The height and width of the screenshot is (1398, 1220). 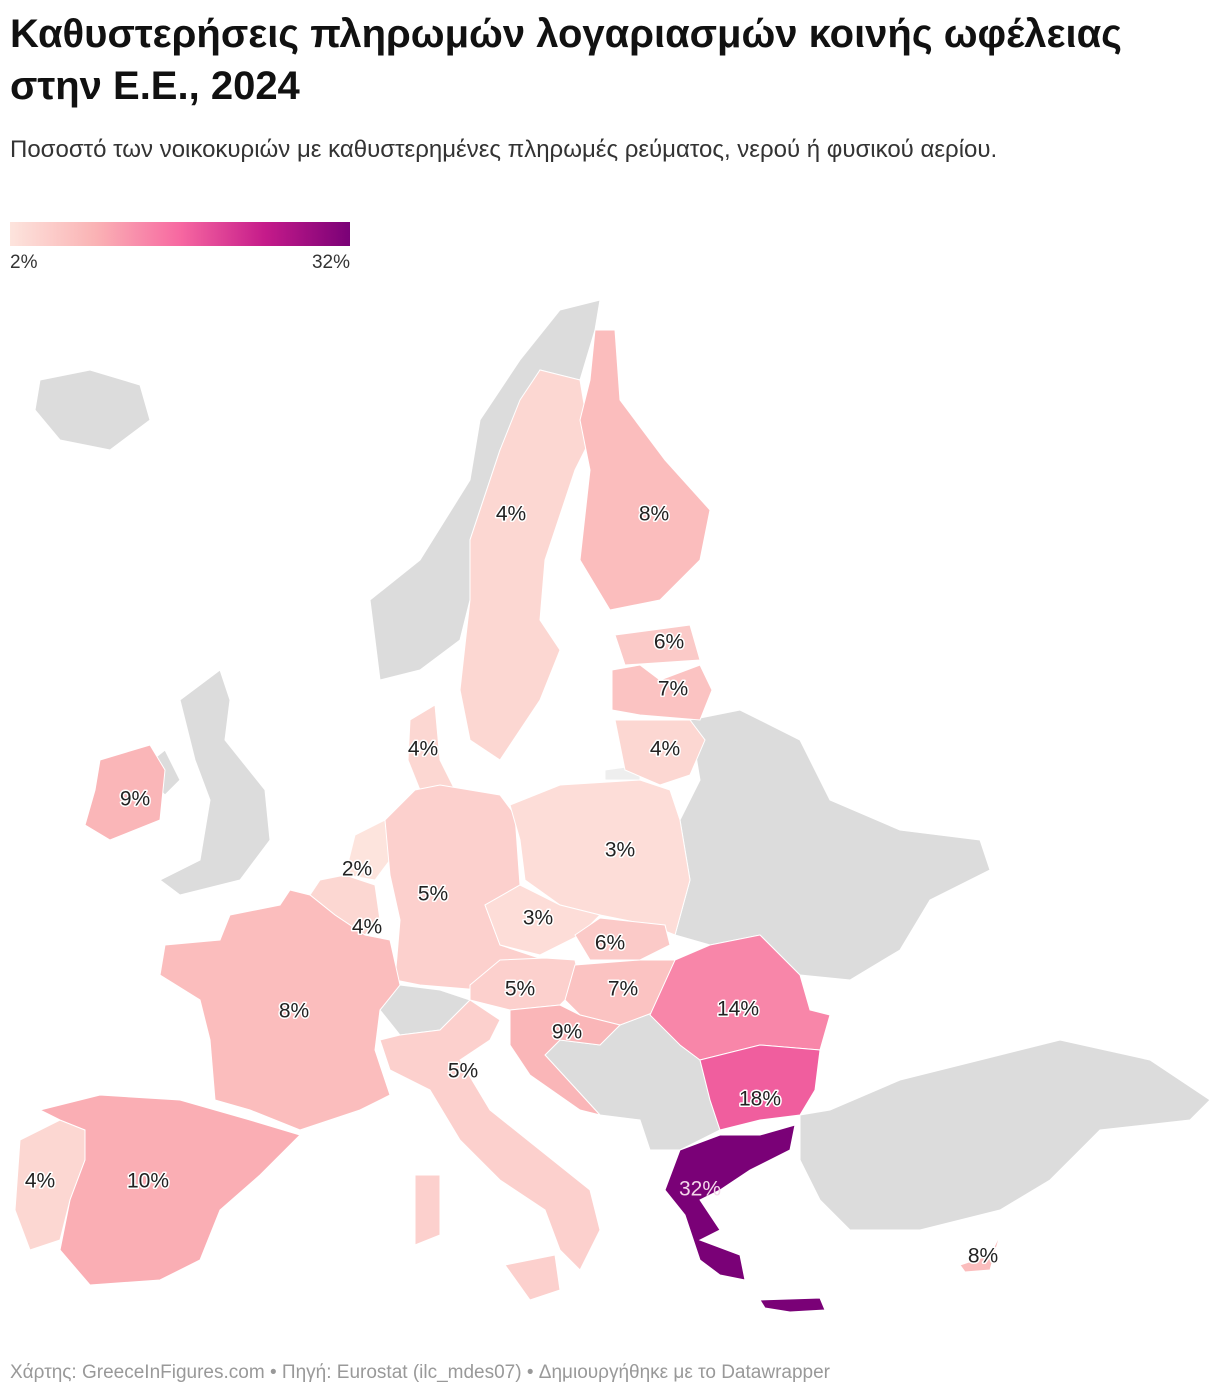 I want to click on legend-bar, so click(x=180, y=234).